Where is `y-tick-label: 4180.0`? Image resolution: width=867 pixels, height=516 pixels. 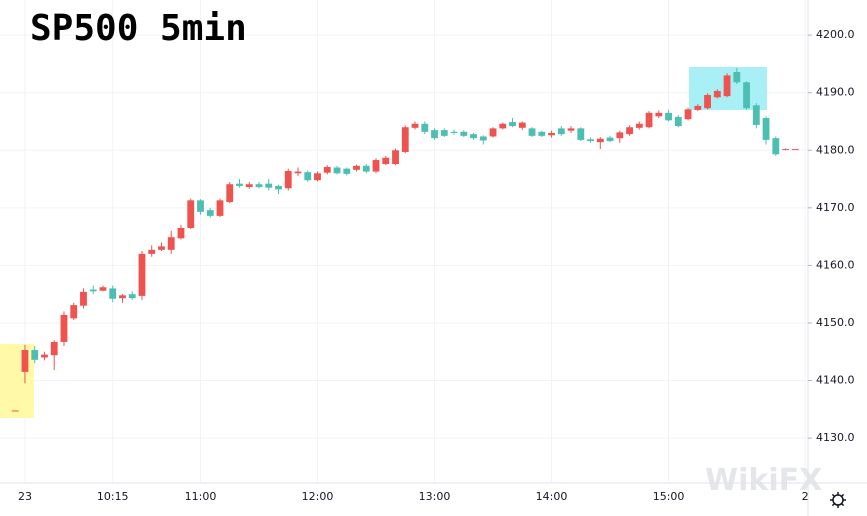
y-tick-label: 4180.0 is located at coordinates (835, 149).